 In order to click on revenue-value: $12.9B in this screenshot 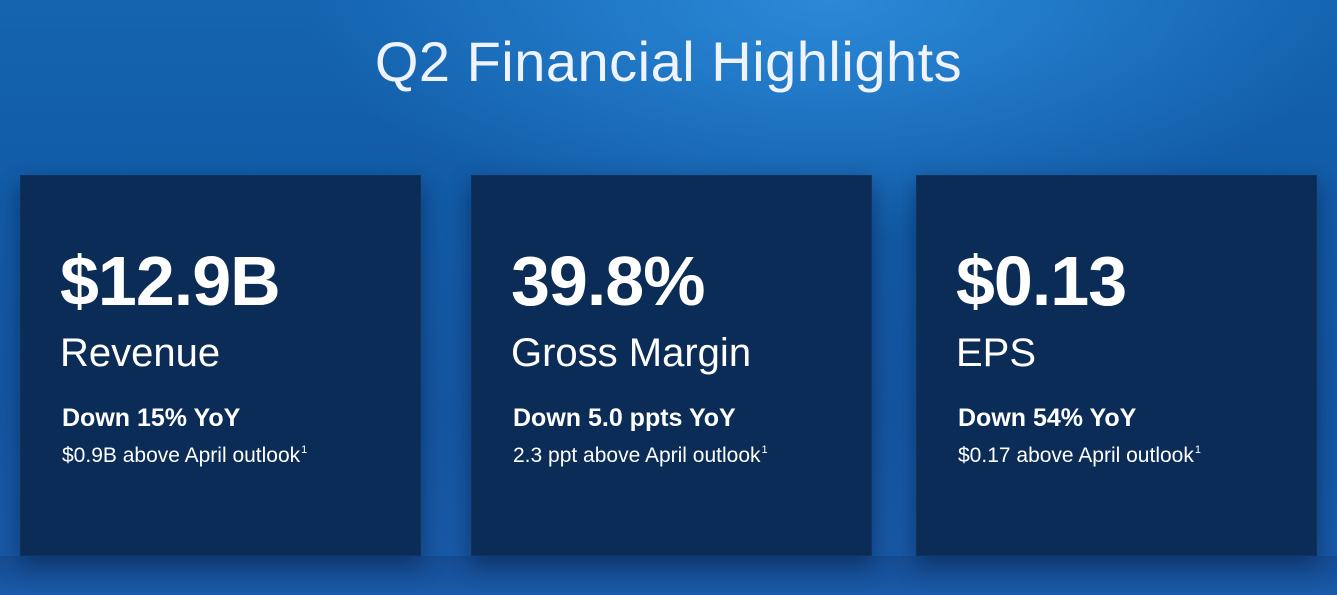, I will do `click(170, 281)`.